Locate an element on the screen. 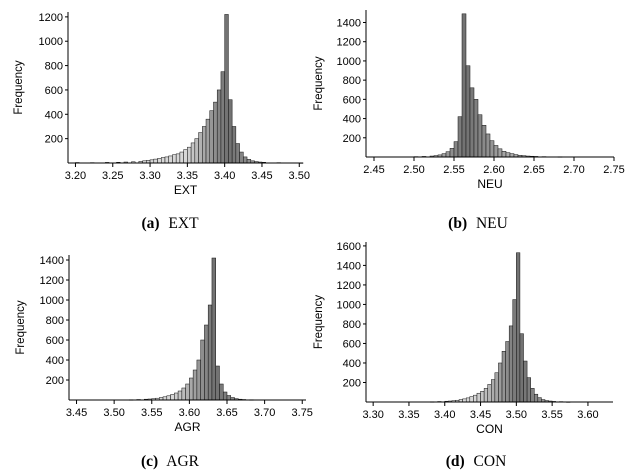 This screenshot has height=474, width=642. x-axis-ticks: 3.20 3.25 3.30 3.35 3.40 3.45 3.50 is located at coordinates (187, 172).